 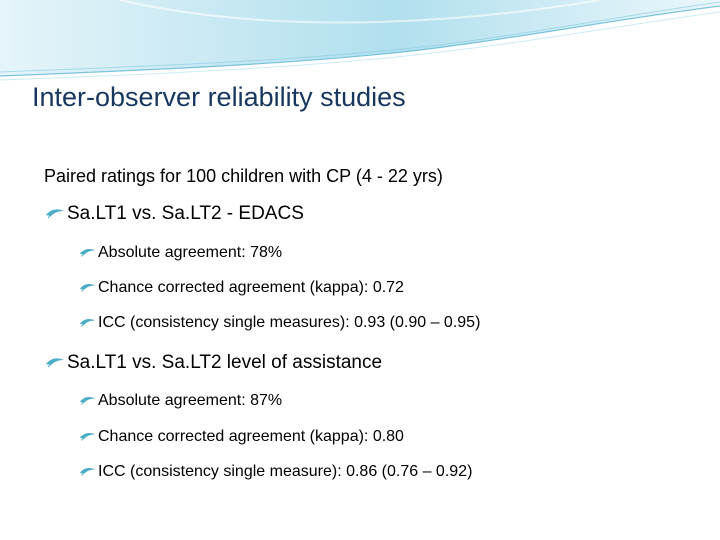 I want to click on list-item: Chance corrected agreement (kappa): 0.72, so click(x=241, y=288).